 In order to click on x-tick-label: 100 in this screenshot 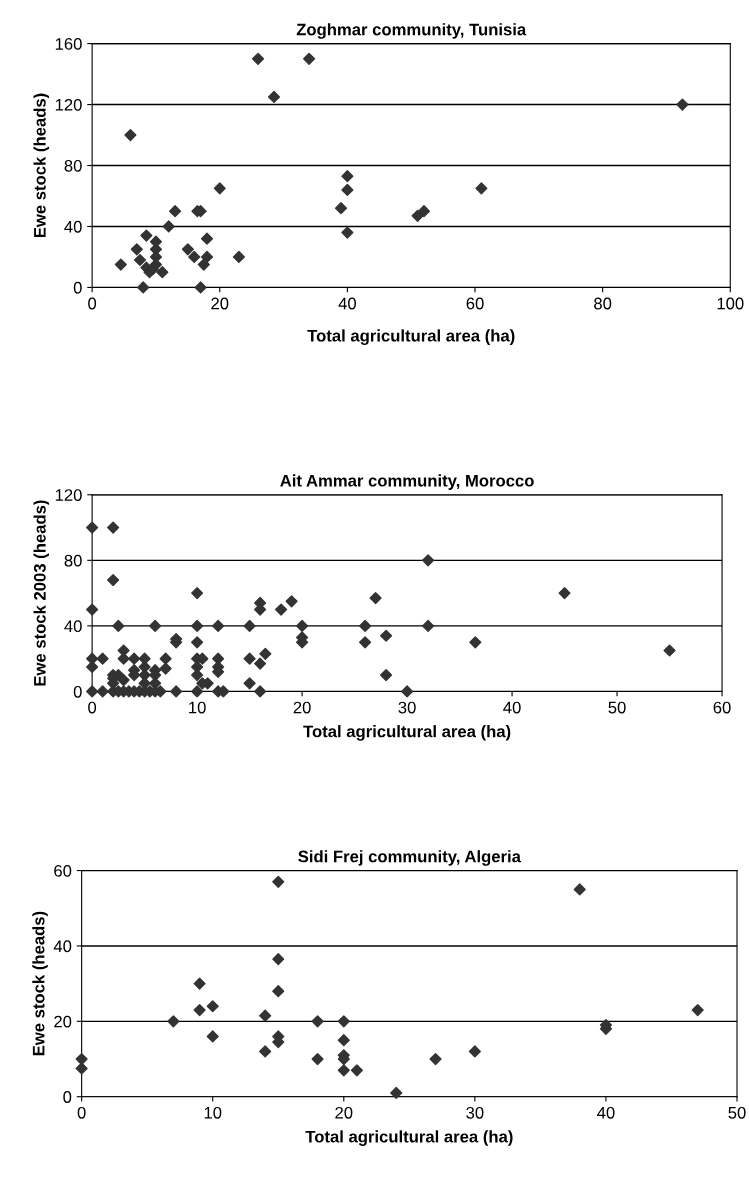, I will do `click(730, 303)`.